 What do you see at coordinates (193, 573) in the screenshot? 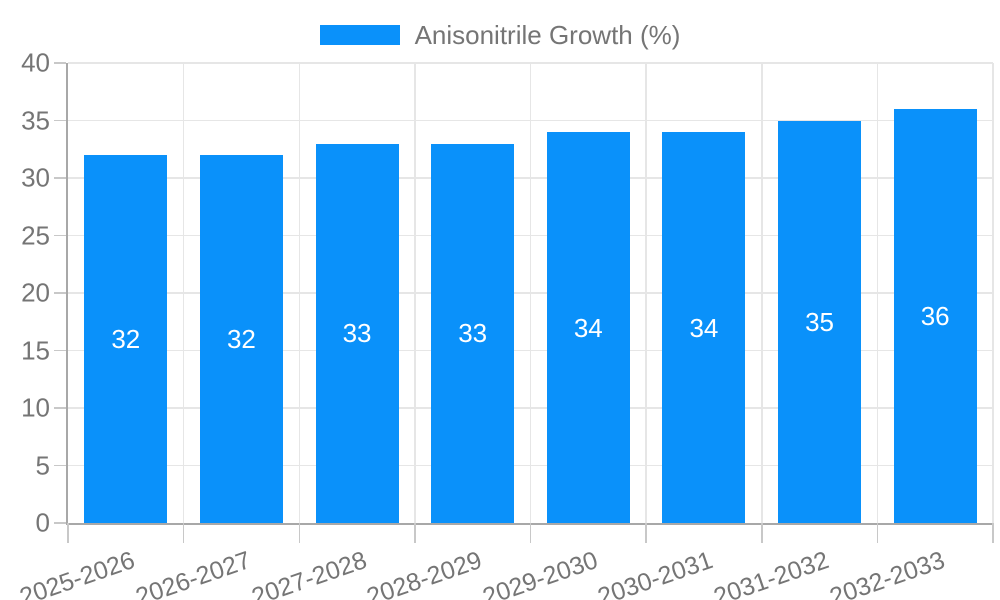
I see `x-tick-label: 2026-2027` at bounding box center [193, 573].